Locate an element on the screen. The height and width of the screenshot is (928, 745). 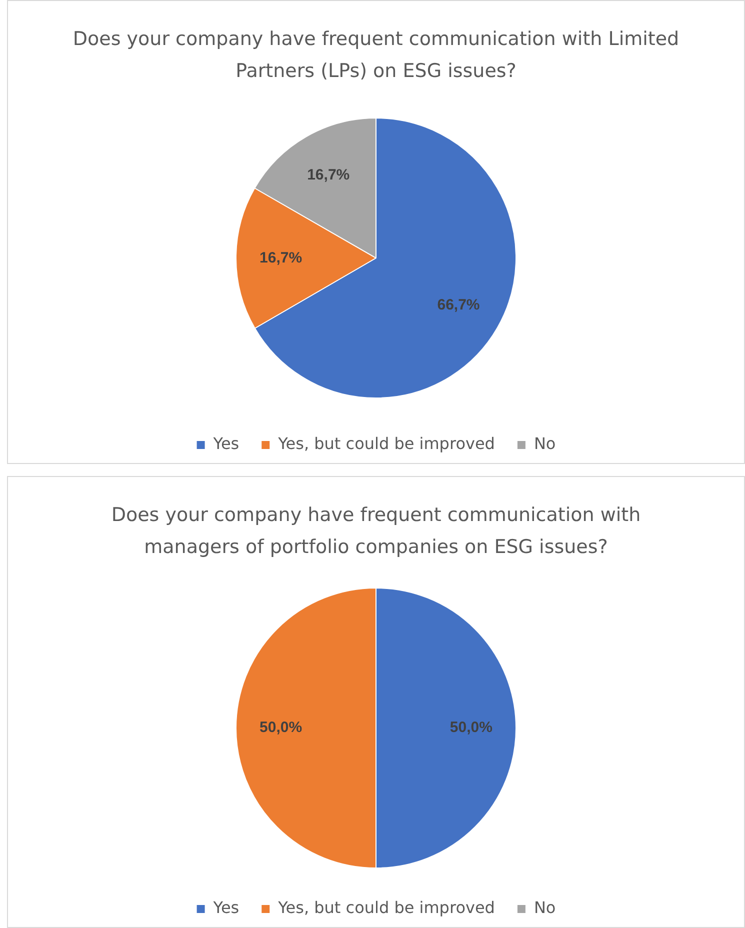
chart-title: Does your company have frequent communication with managers of portfolio companies on ESG issues? is located at coordinates (376, 531).